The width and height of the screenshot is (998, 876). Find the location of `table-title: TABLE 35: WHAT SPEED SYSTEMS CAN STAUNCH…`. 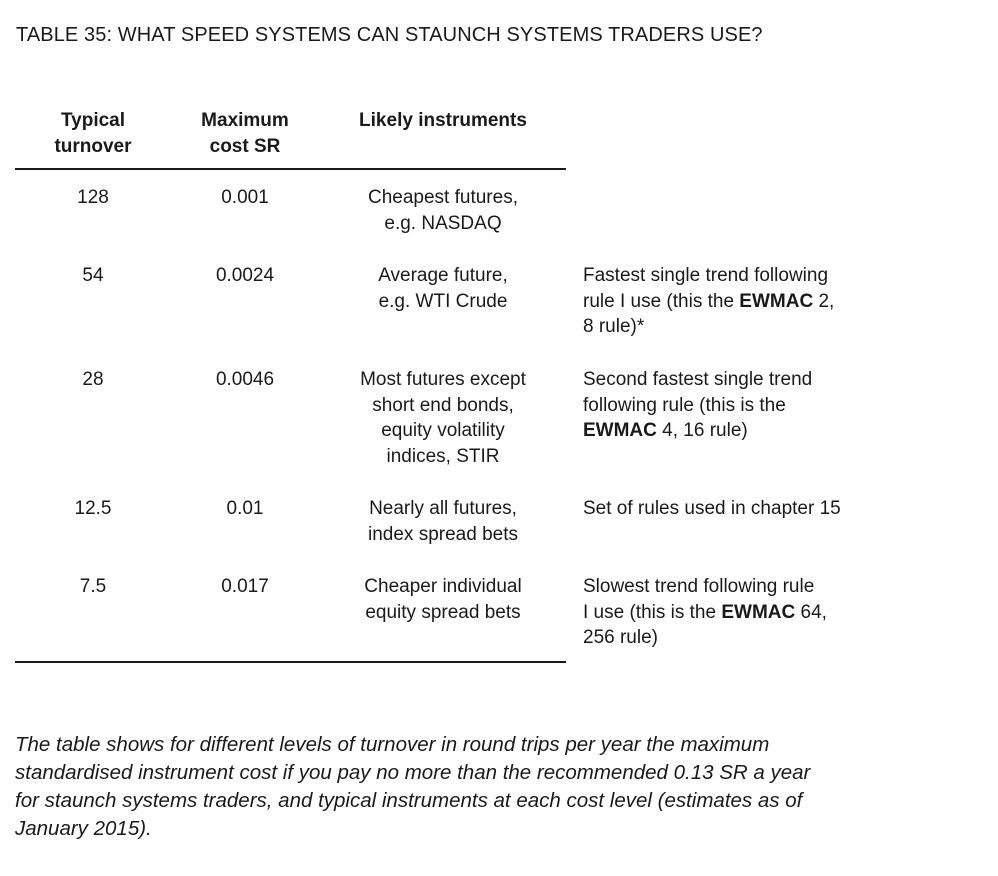

table-title: TABLE 35: WHAT SPEED SYSTEMS CAN STAUNCH… is located at coordinates (389, 35).